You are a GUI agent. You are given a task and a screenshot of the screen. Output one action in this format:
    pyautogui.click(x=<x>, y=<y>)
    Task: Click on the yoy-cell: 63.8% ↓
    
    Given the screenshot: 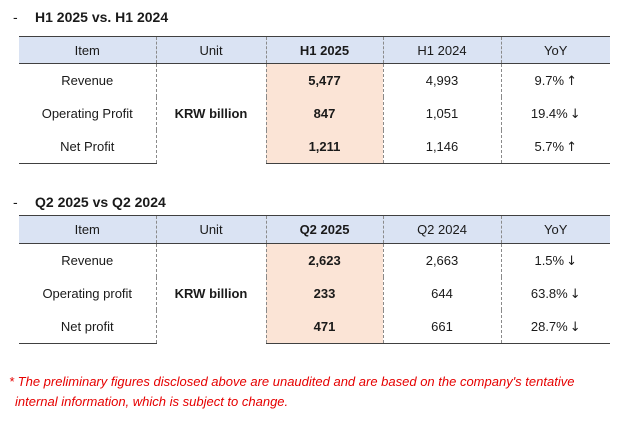 What is the action you would take?
    pyautogui.click(x=555, y=293)
    